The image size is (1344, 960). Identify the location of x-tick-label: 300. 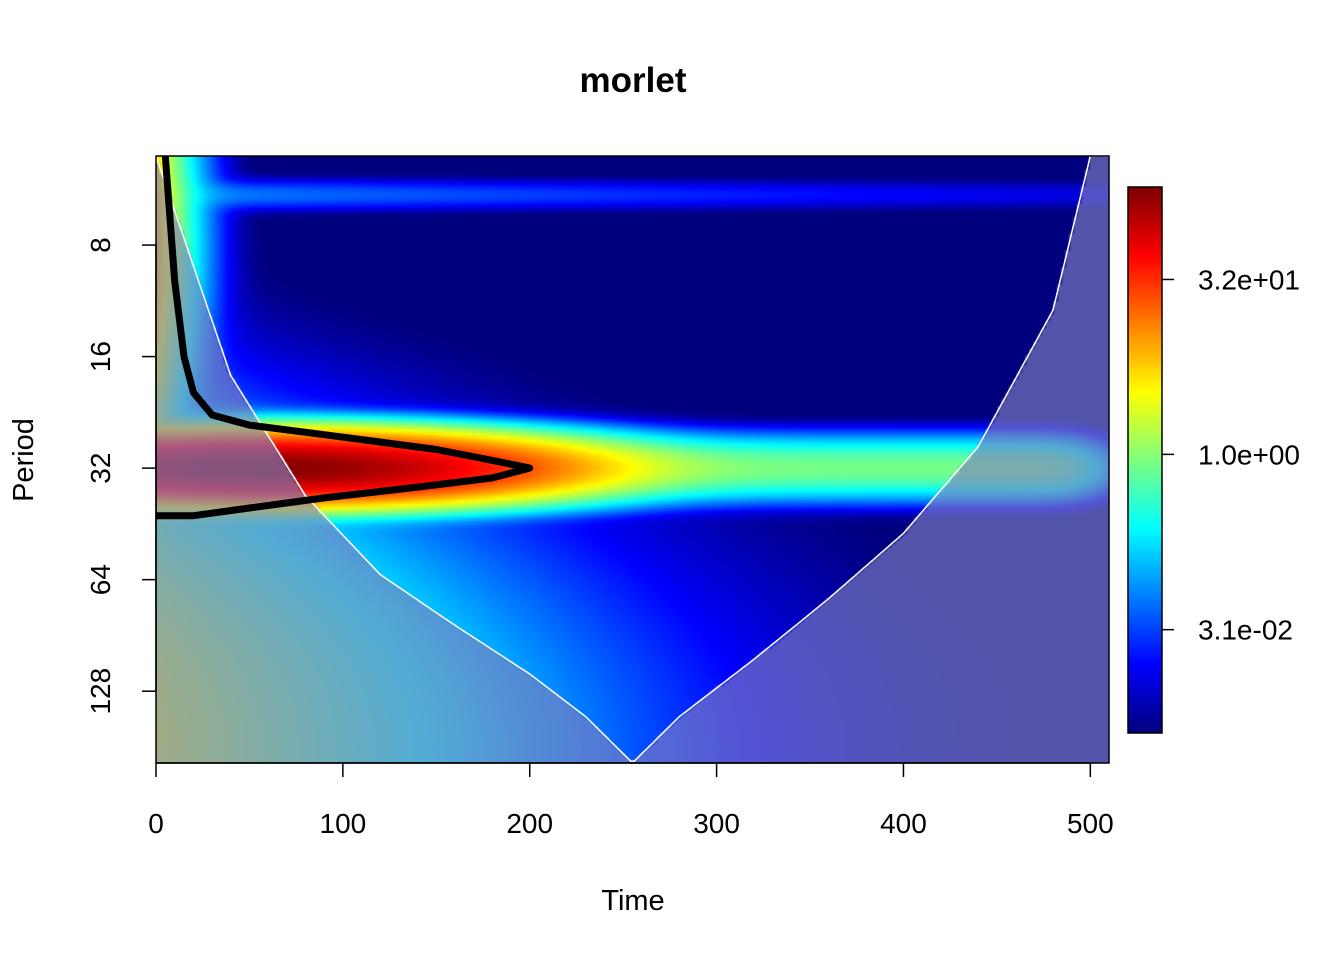
(716, 823).